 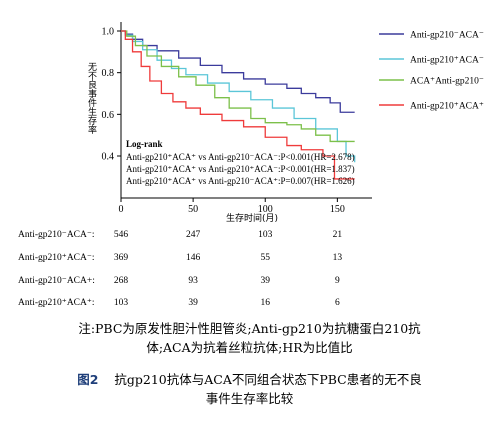 What do you see at coordinates (91, 98) in the screenshot?
I see `y-axis-label: 无不良事件生存率` at bounding box center [91, 98].